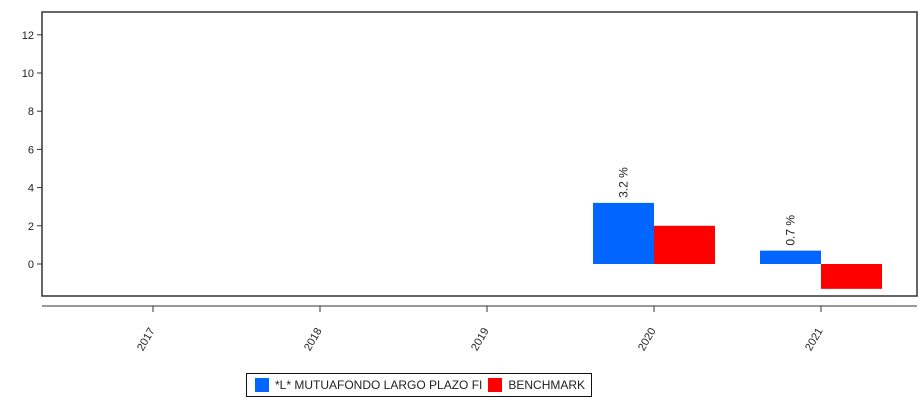 The width and height of the screenshot is (920, 405). I want to click on legend-label-fund: *L* MUTUAFONDO LARGO PLAZO FI, so click(379, 385).